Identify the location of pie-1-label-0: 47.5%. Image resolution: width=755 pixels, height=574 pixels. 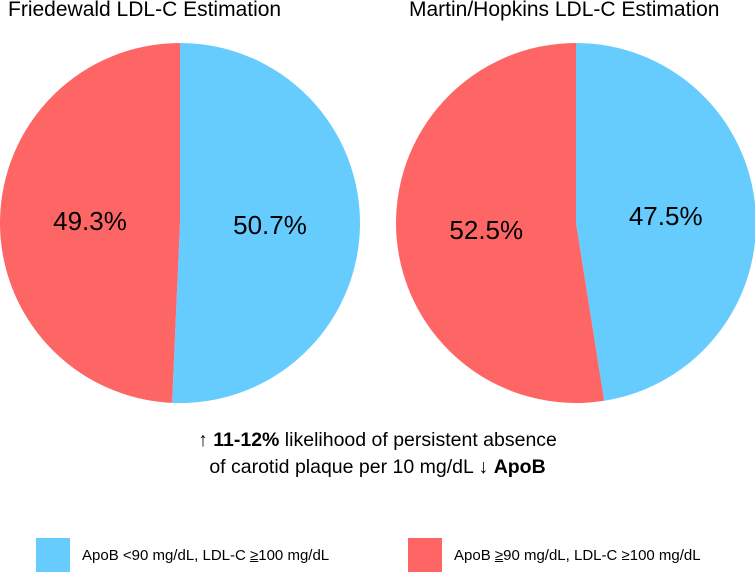
(666, 216).